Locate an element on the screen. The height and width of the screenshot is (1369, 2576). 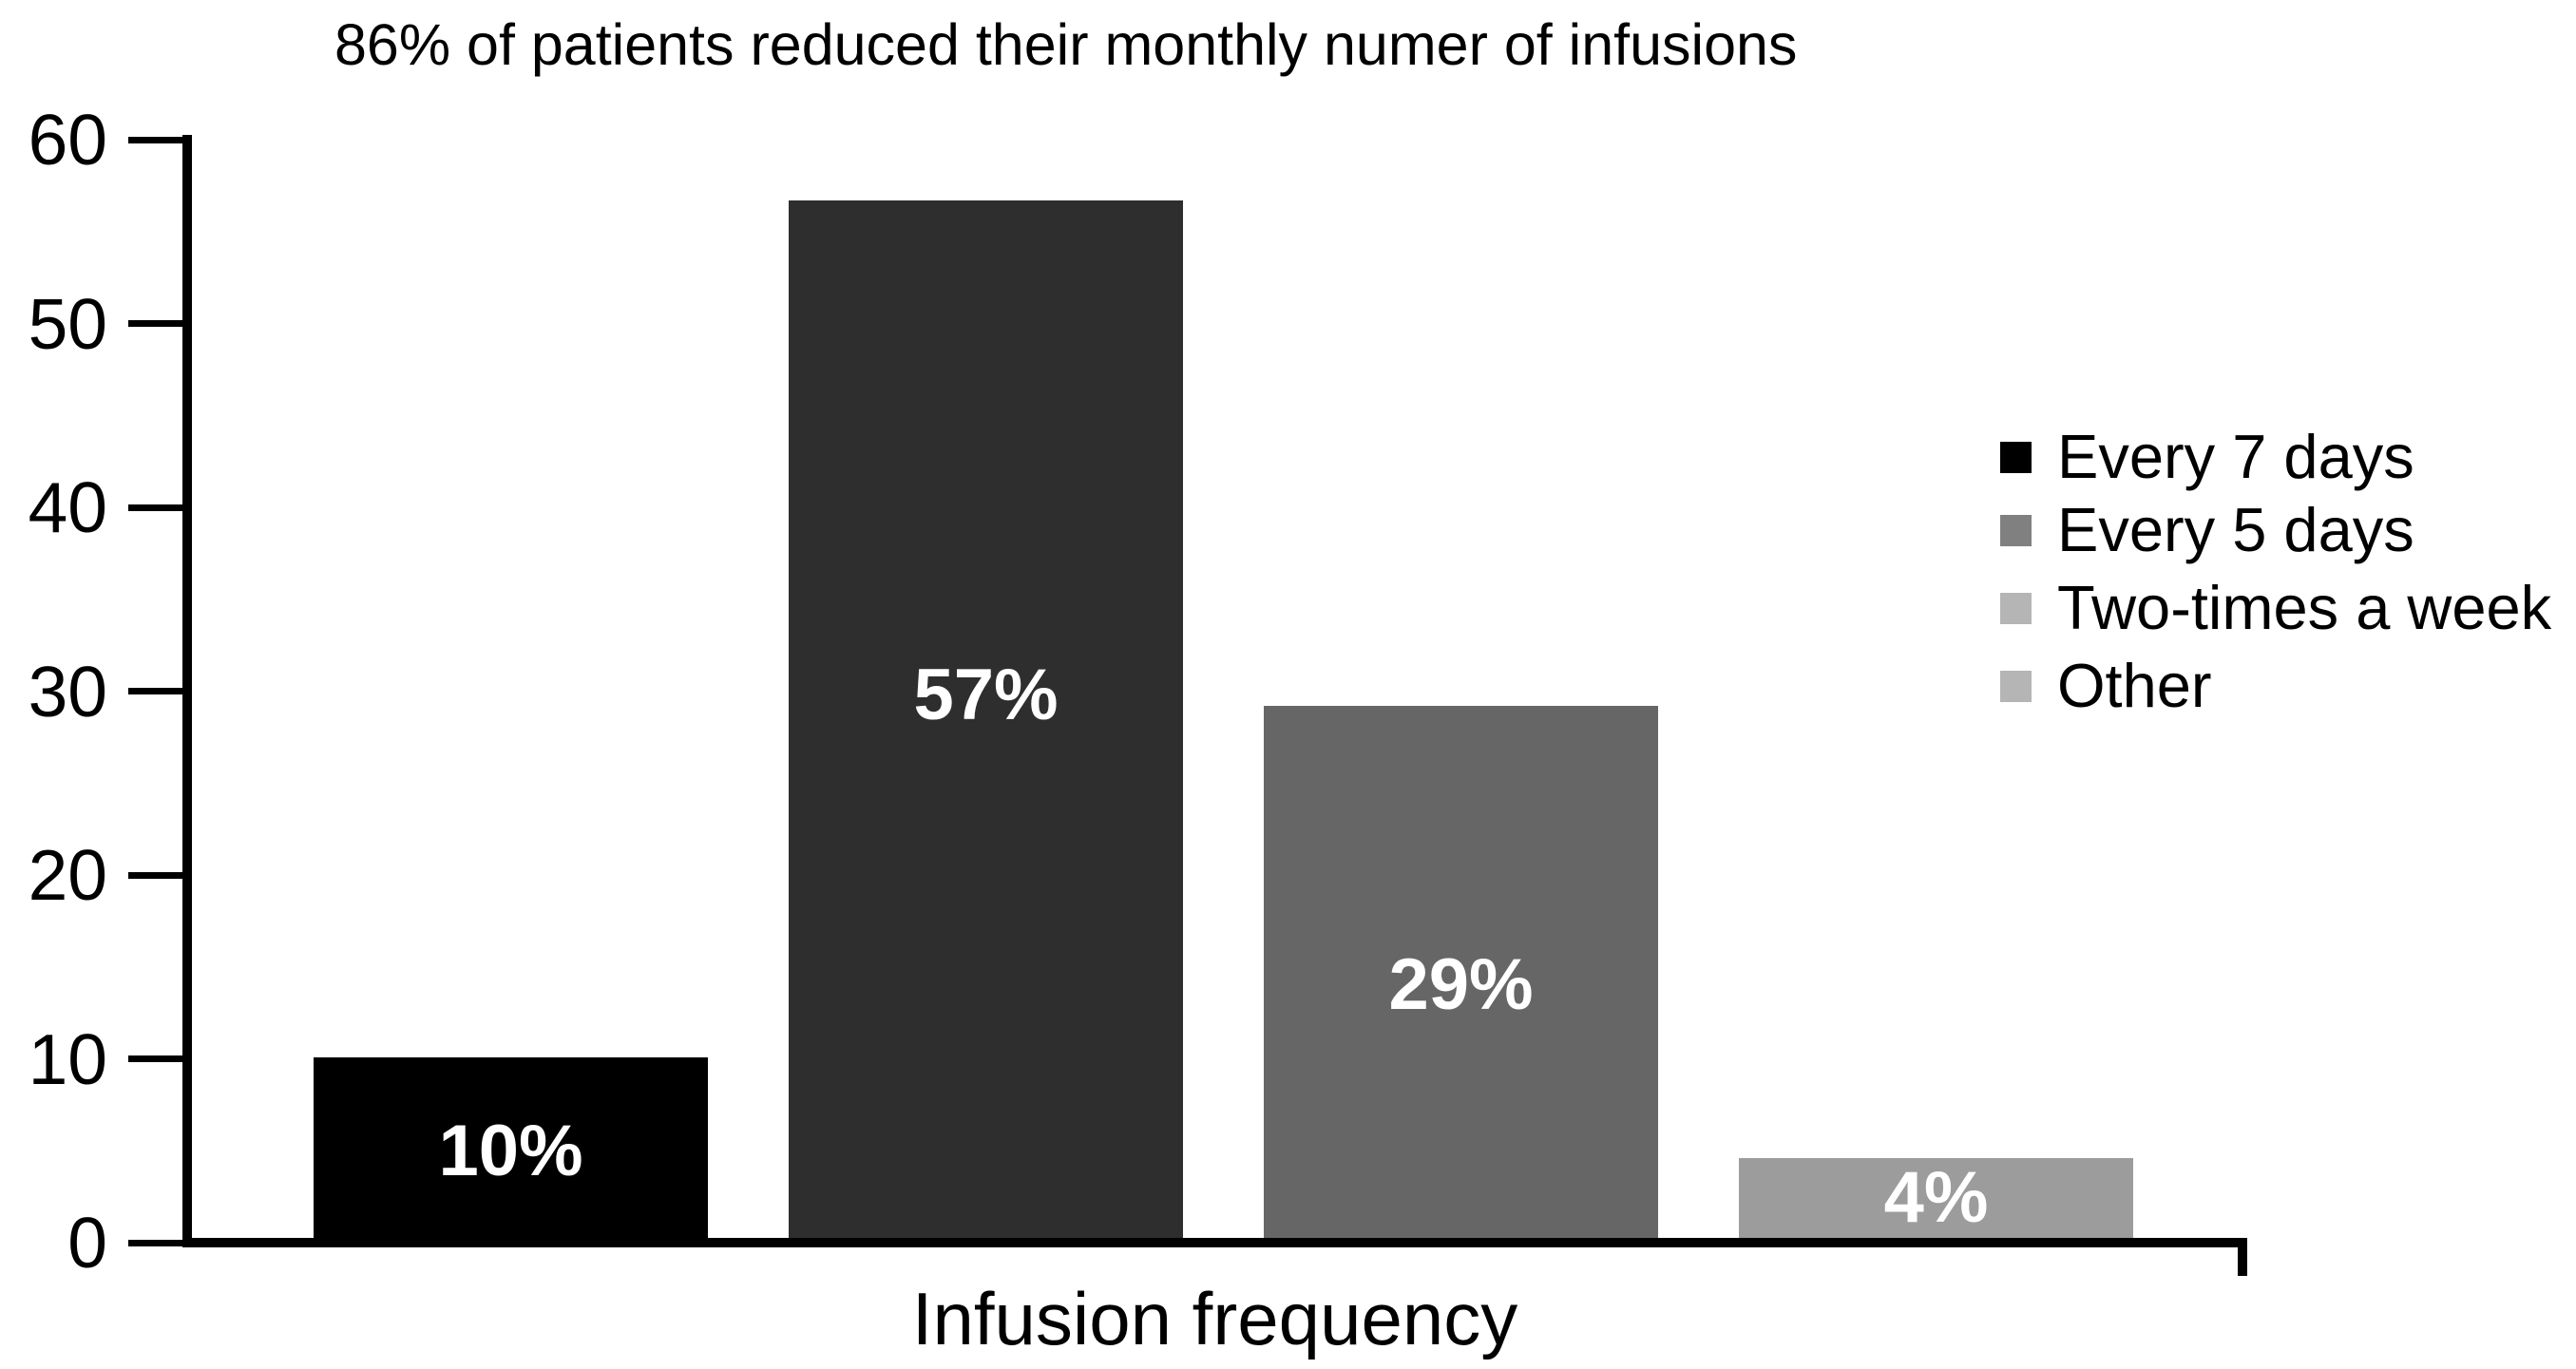
bar-two-times-a-week is located at coordinates (1461, 971).